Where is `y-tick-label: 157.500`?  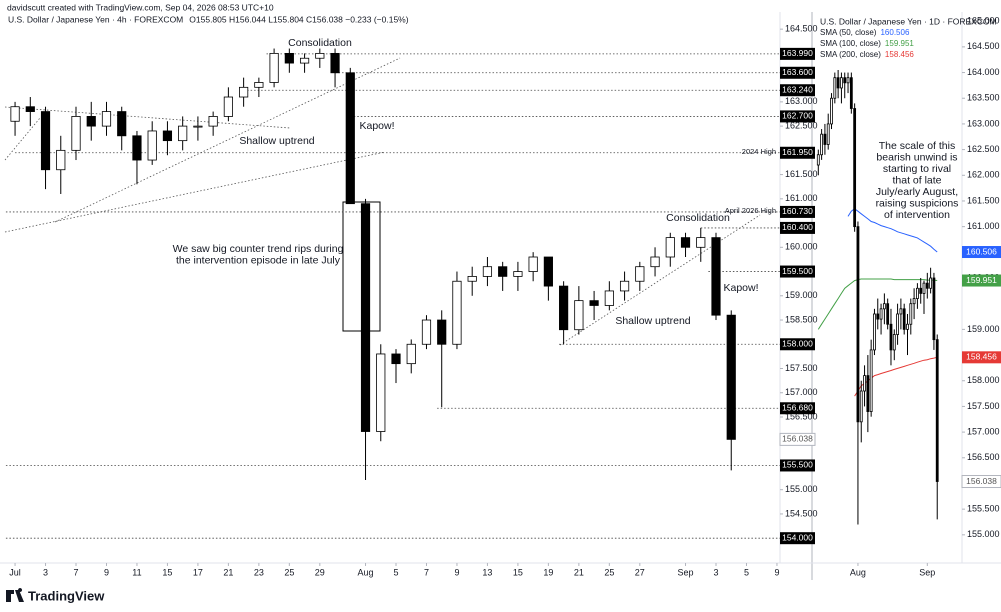
y-tick-label: 157.500 is located at coordinates (801, 368).